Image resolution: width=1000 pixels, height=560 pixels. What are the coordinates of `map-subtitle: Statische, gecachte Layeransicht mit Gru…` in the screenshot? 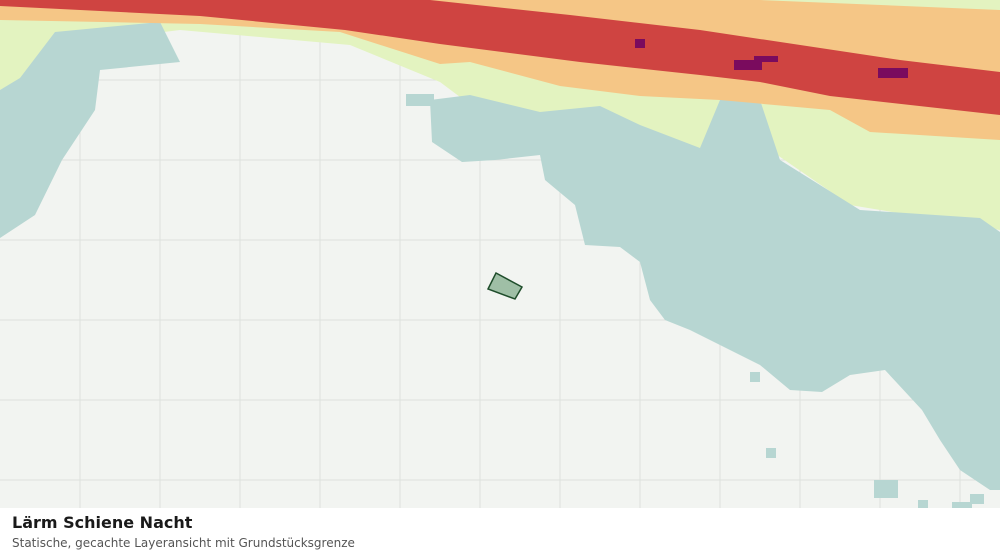 It's located at (183, 543).